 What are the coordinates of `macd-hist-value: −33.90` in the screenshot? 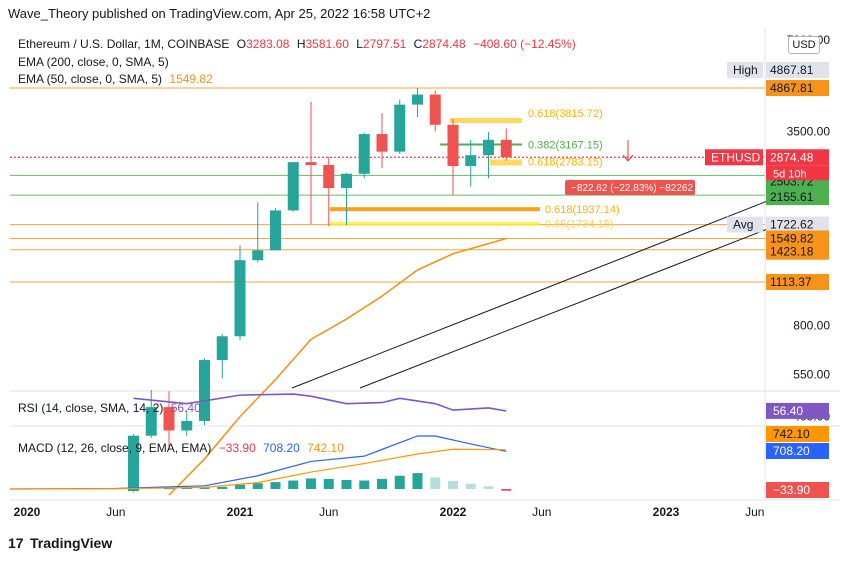 It's located at (237, 448).